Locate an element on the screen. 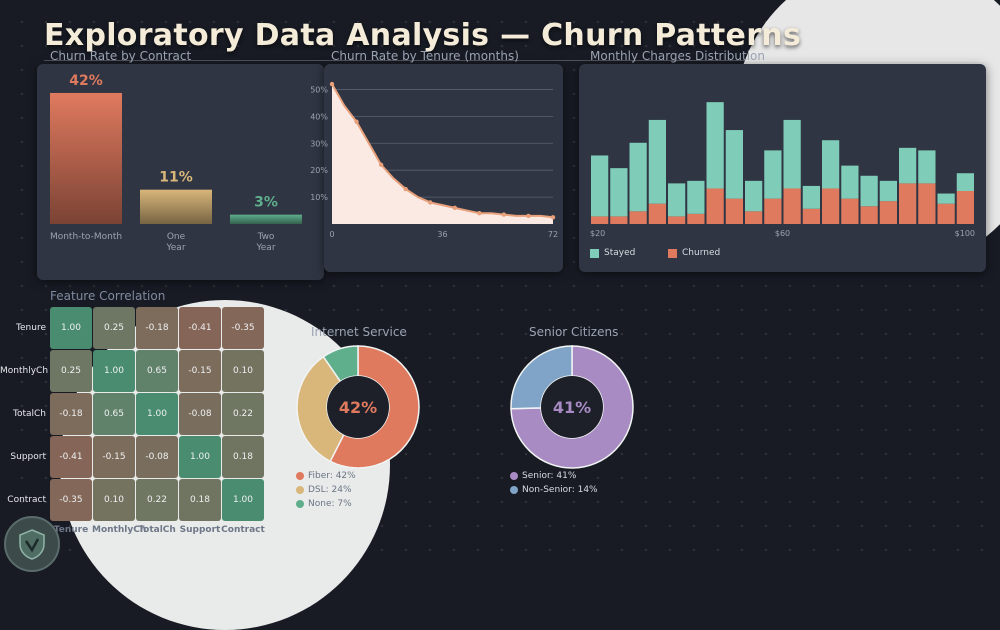  legend-churned-label: Churned is located at coordinates (701, 253).